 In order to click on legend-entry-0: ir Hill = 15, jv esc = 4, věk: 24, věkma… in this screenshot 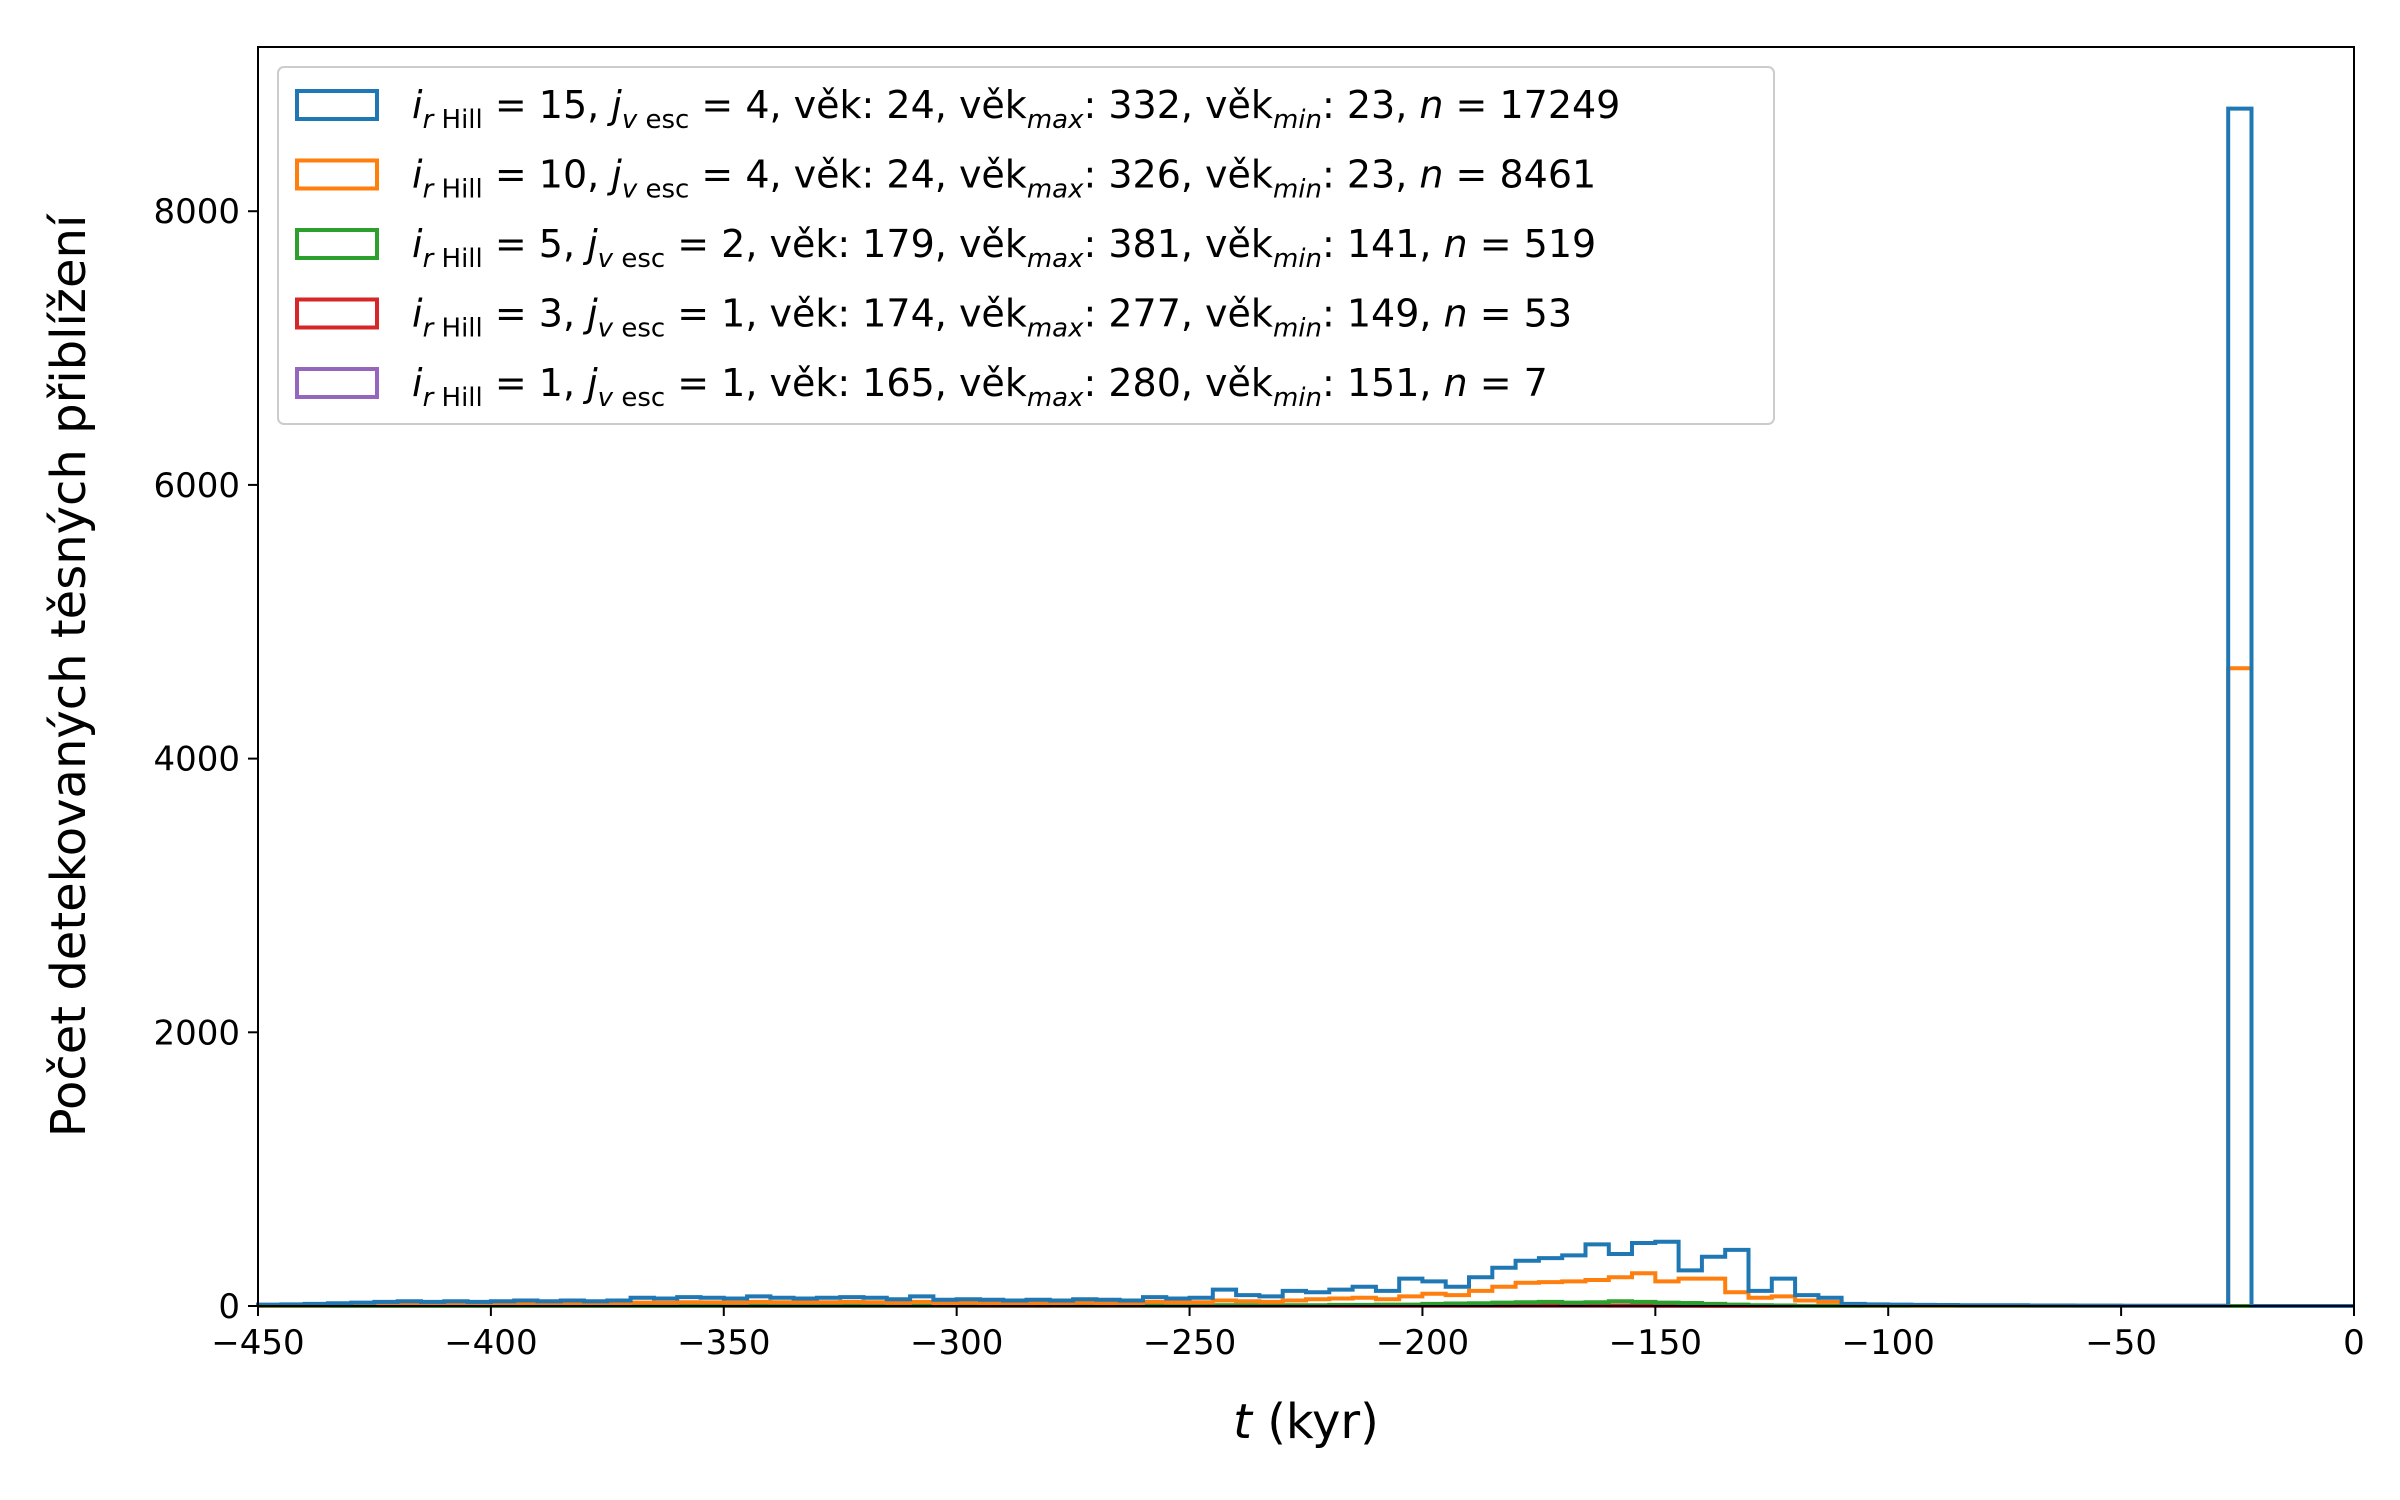, I will do `click(1016, 109)`.